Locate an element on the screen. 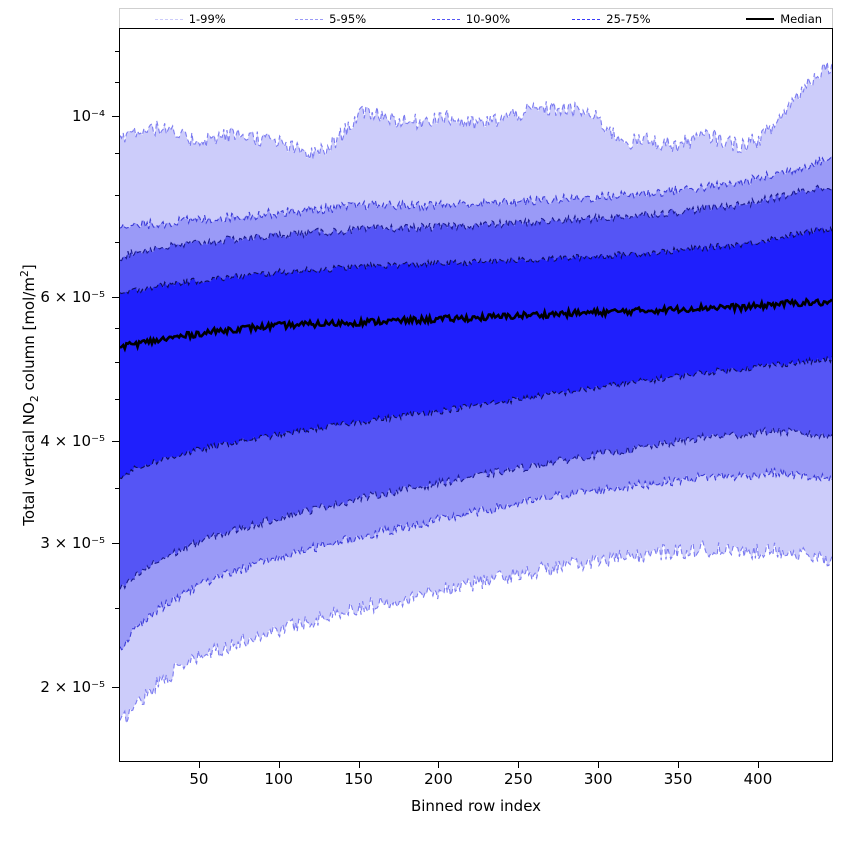 The image size is (850, 850). boundary-line-p75 is located at coordinates (476, 260).